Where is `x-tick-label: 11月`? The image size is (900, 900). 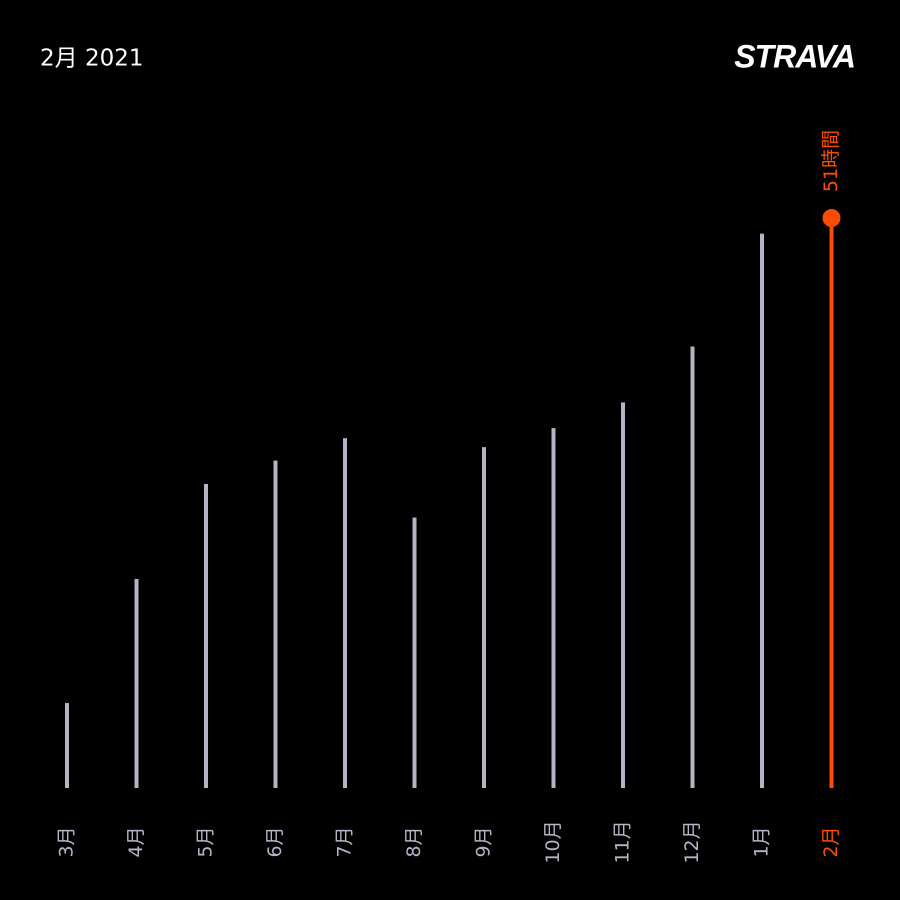
x-tick-label: 11月 is located at coordinates (623, 841).